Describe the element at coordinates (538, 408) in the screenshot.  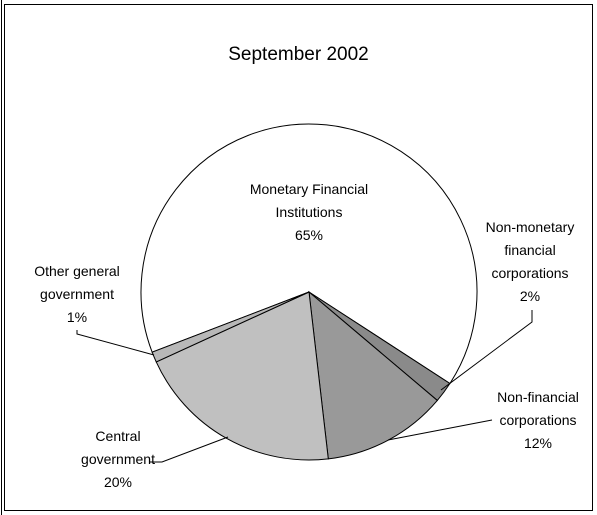
I see `category-label: Non-financial corporations` at that location.